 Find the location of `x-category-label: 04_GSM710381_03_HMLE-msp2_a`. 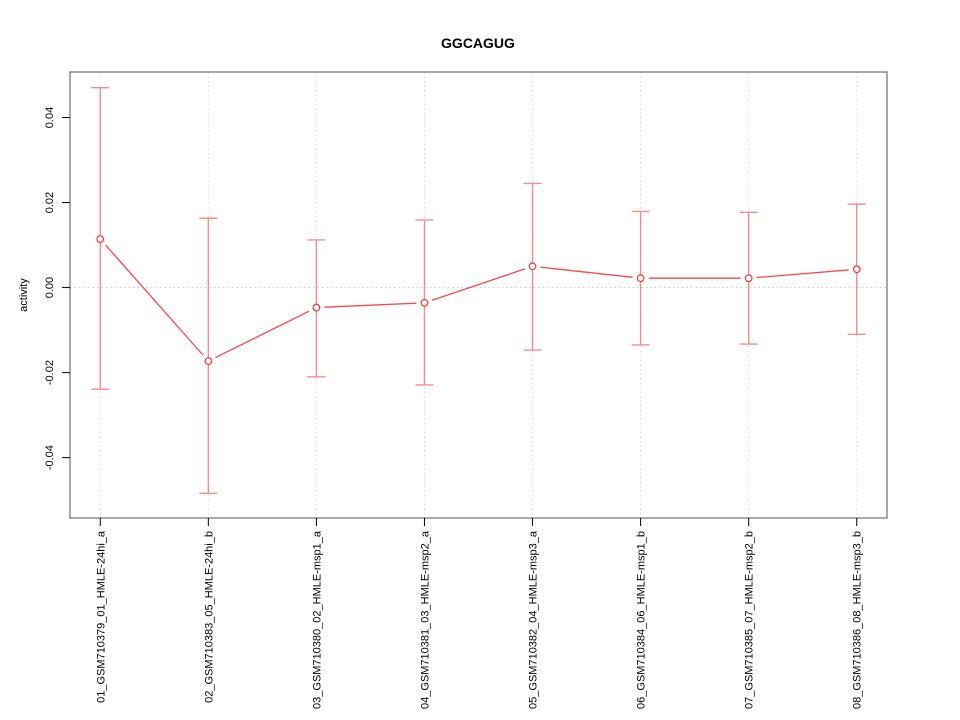

x-category-label: 04_GSM710381_03_HMLE-msp2_a is located at coordinates (425, 619).